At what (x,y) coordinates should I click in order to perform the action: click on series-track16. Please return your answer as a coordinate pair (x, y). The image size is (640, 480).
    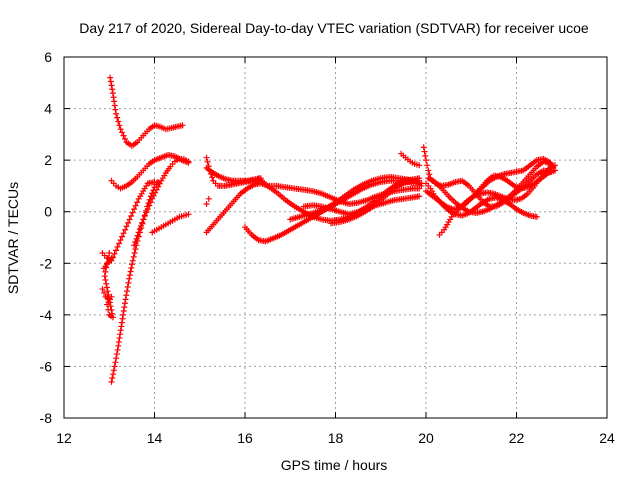
    Looking at the image, I should click on (375, 202).